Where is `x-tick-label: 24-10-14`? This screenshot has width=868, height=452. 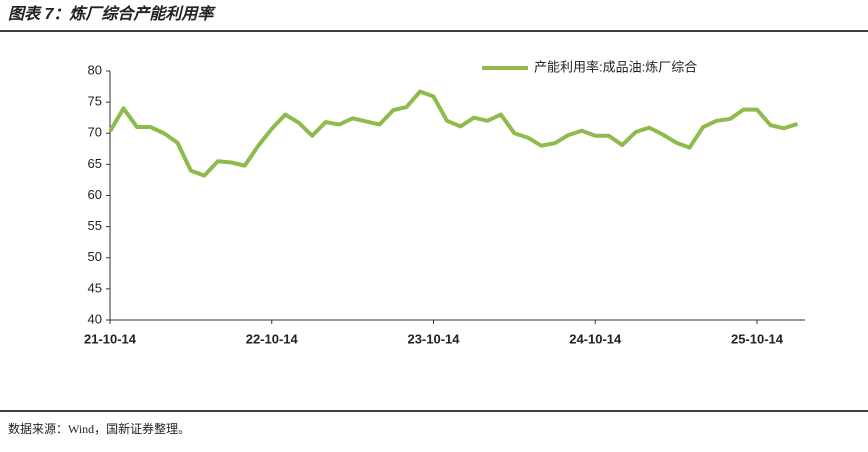 x-tick-label: 24-10-14 is located at coordinates (595, 338).